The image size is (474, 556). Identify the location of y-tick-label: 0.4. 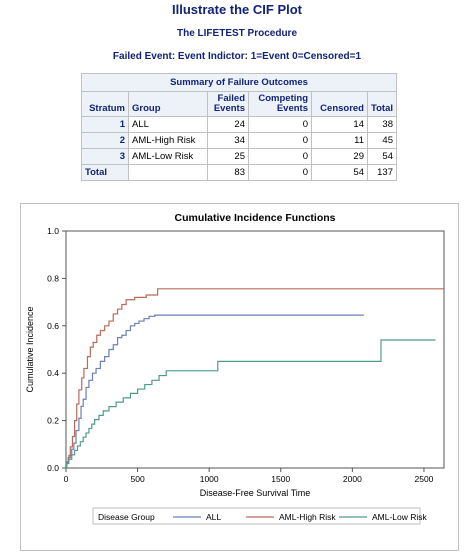
(53, 373).